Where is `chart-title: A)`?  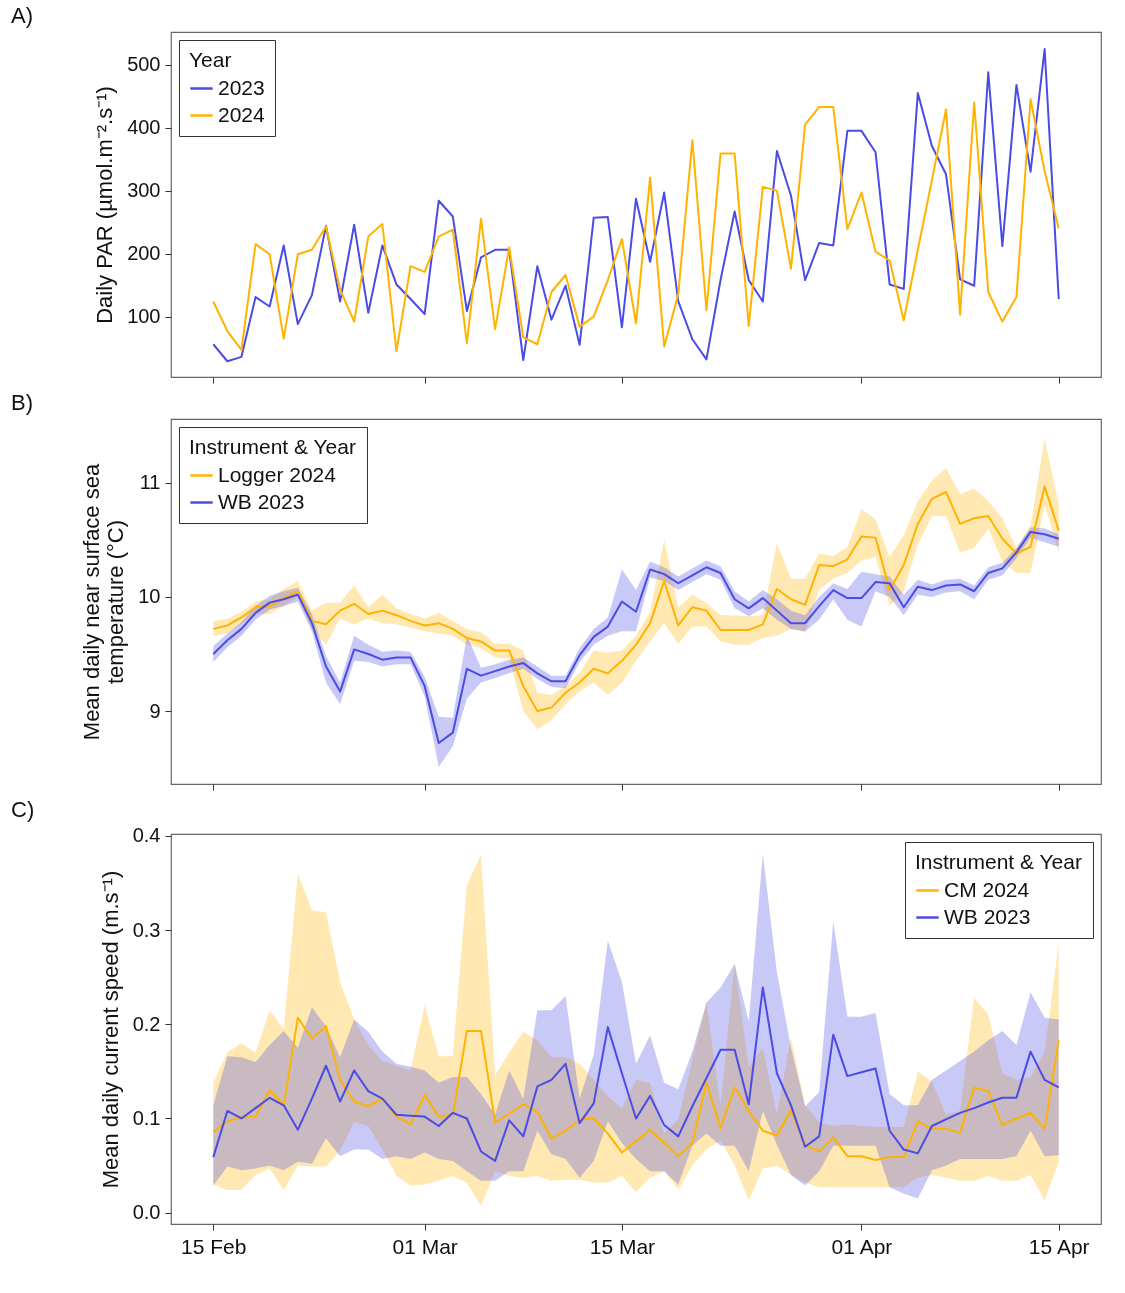 chart-title: A) is located at coordinates (22, 15).